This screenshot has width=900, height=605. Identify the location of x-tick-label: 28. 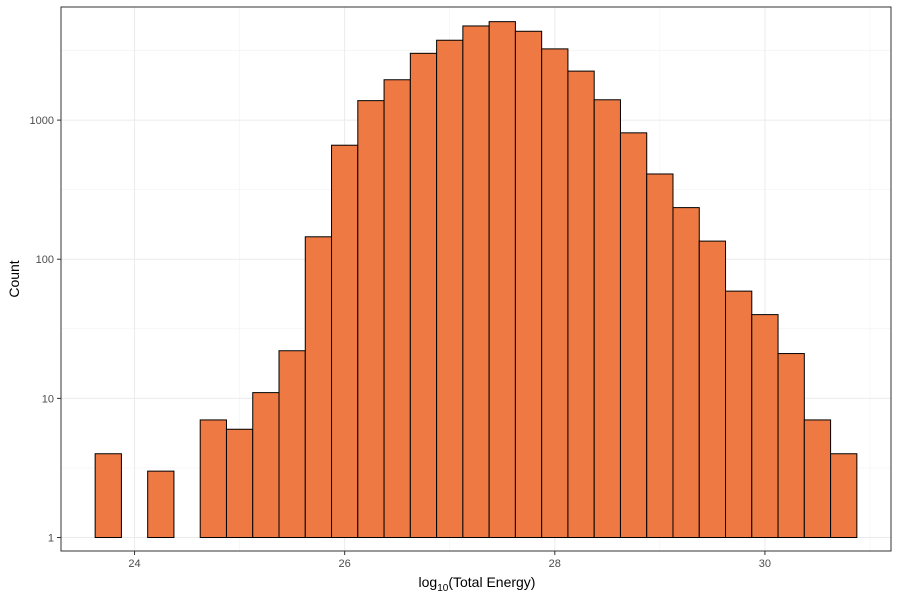
(555, 564).